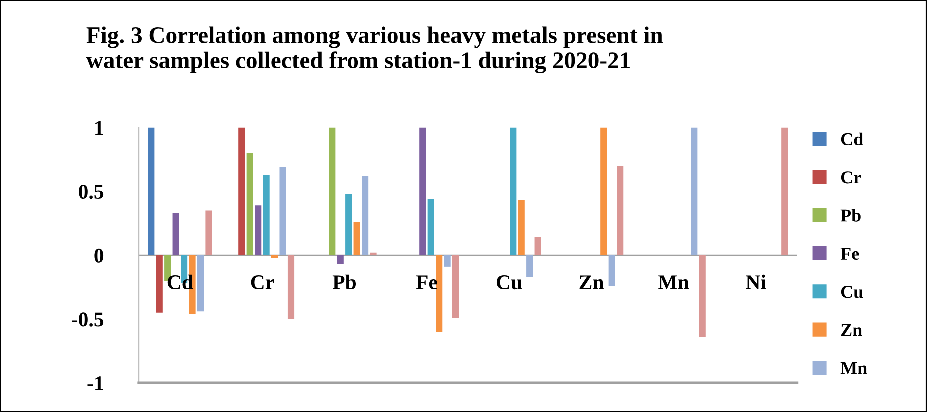 This screenshot has height=412, width=927. Describe the element at coordinates (99, 255) in the screenshot. I see `y-tick-label: 0` at that location.